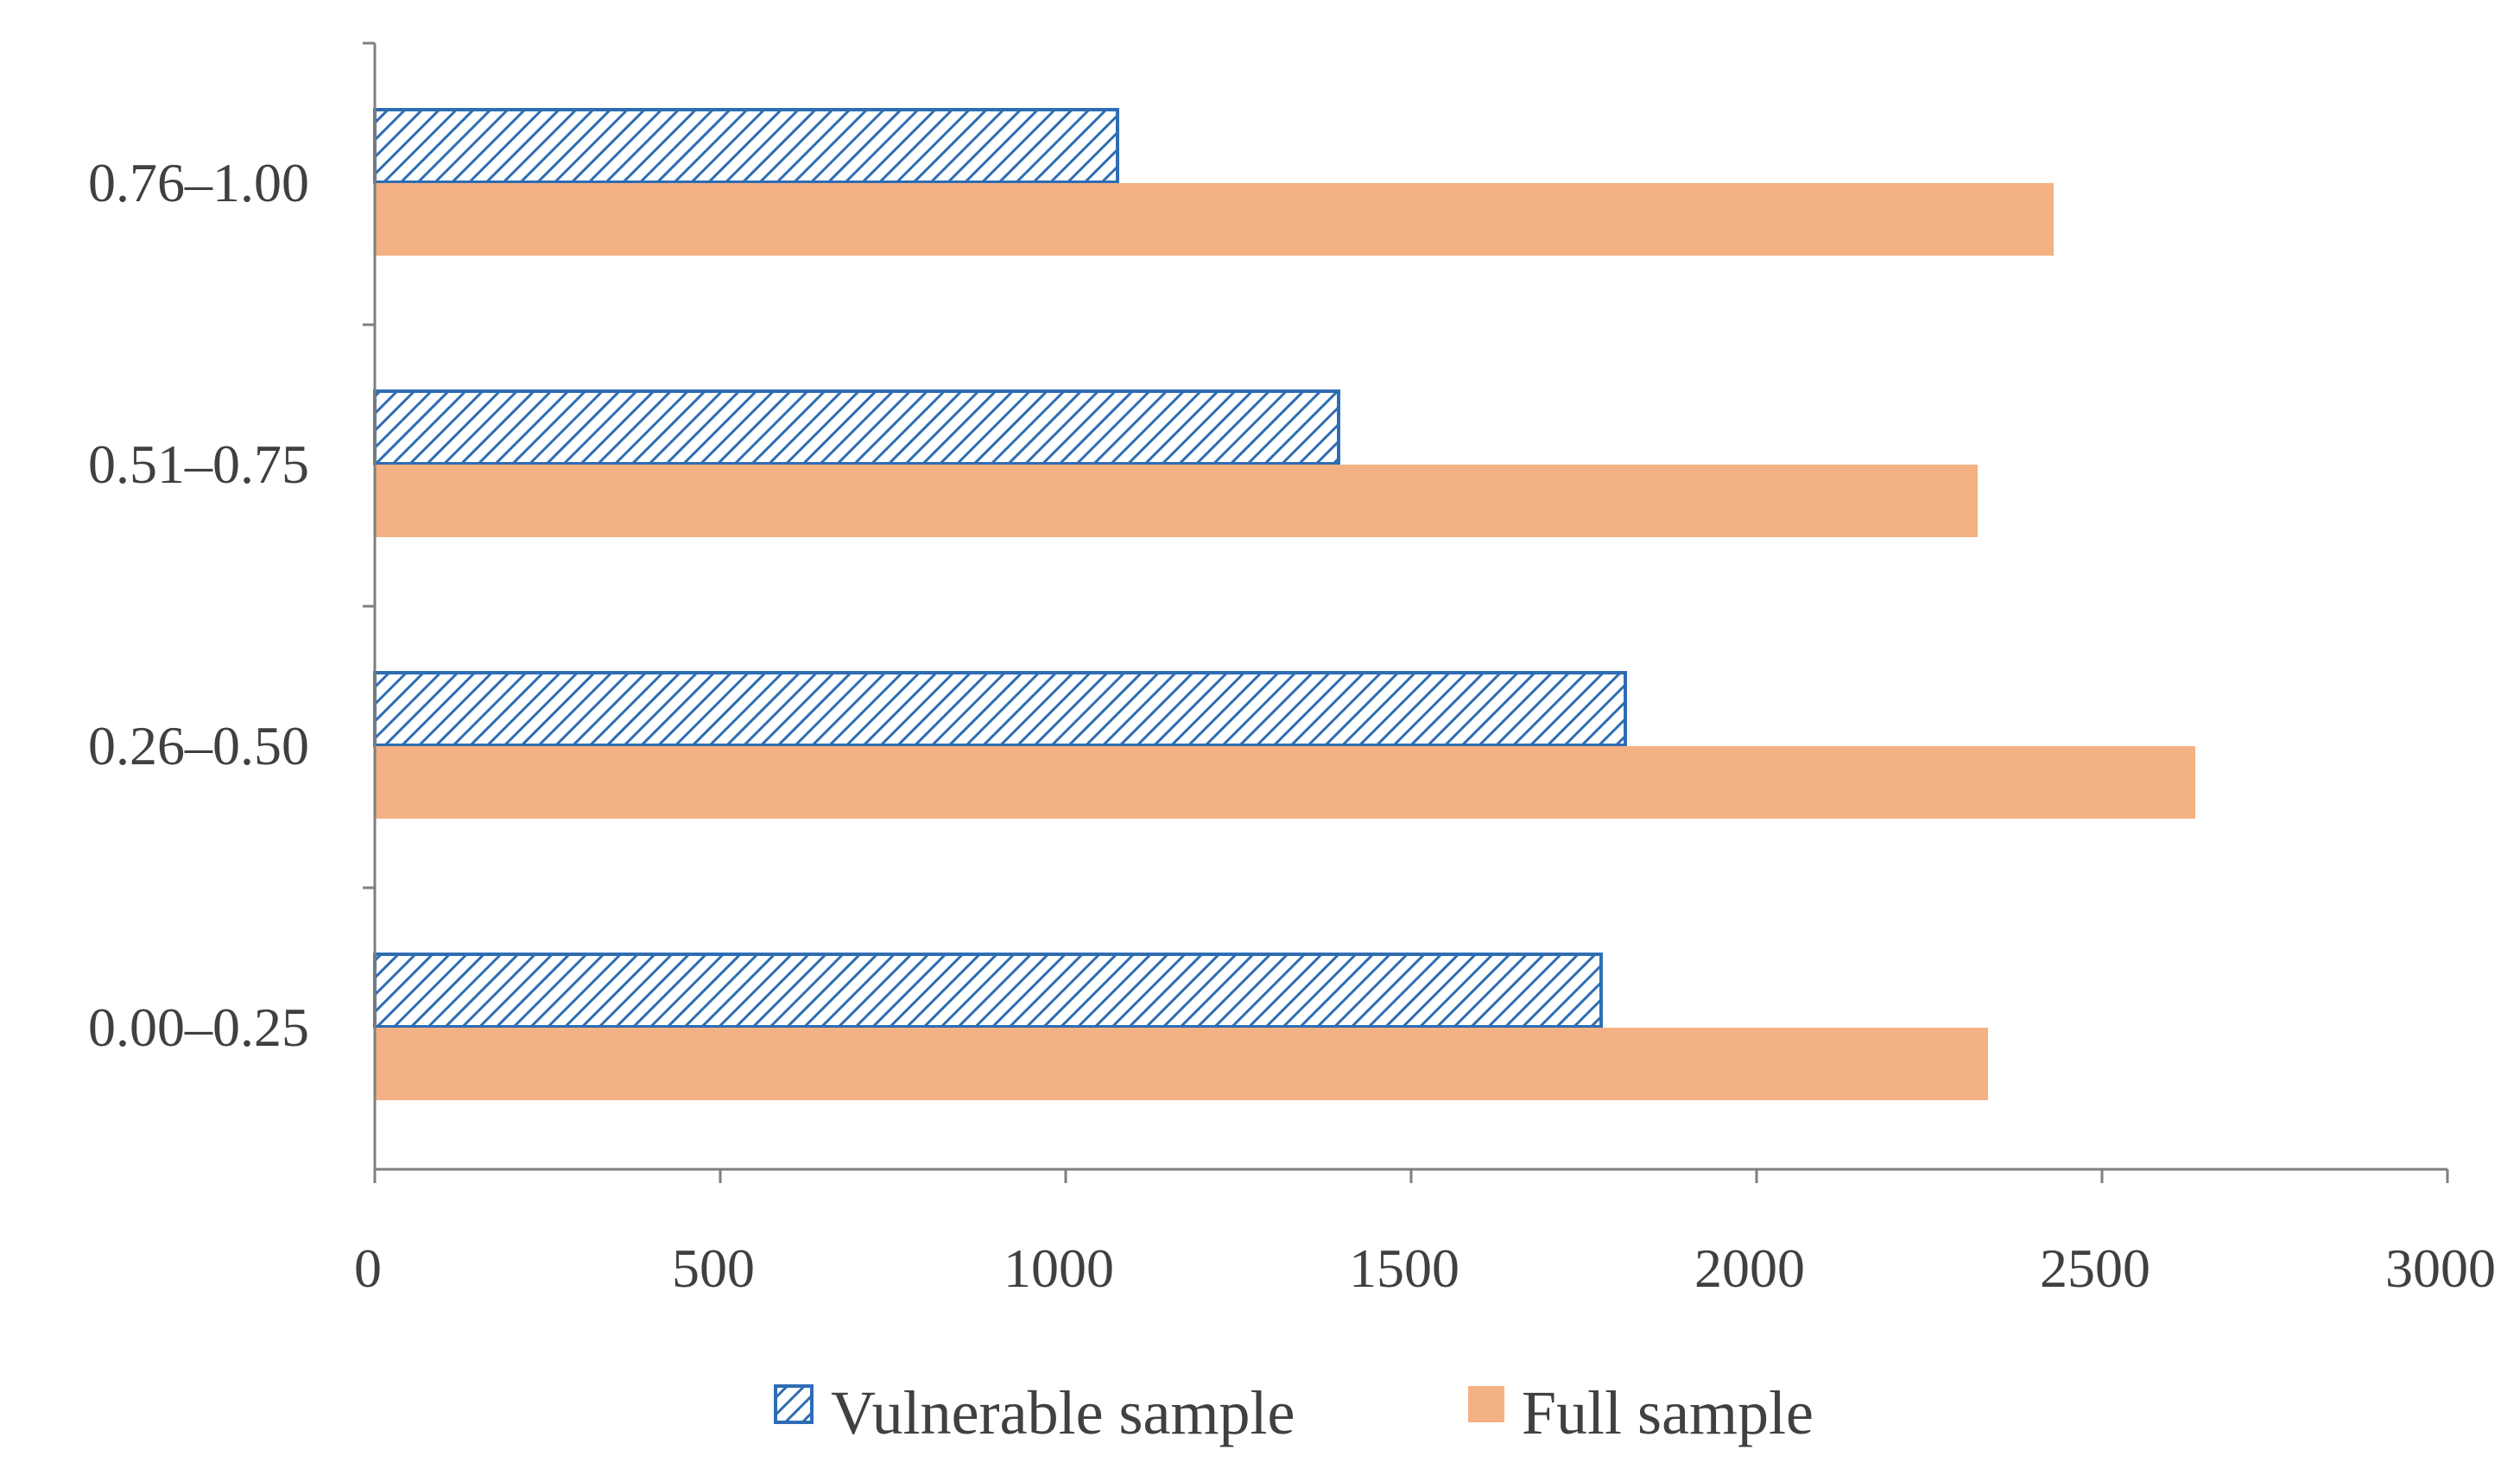  What do you see at coordinates (1059, 1268) in the screenshot?
I see `x-tick-label: 1000` at bounding box center [1059, 1268].